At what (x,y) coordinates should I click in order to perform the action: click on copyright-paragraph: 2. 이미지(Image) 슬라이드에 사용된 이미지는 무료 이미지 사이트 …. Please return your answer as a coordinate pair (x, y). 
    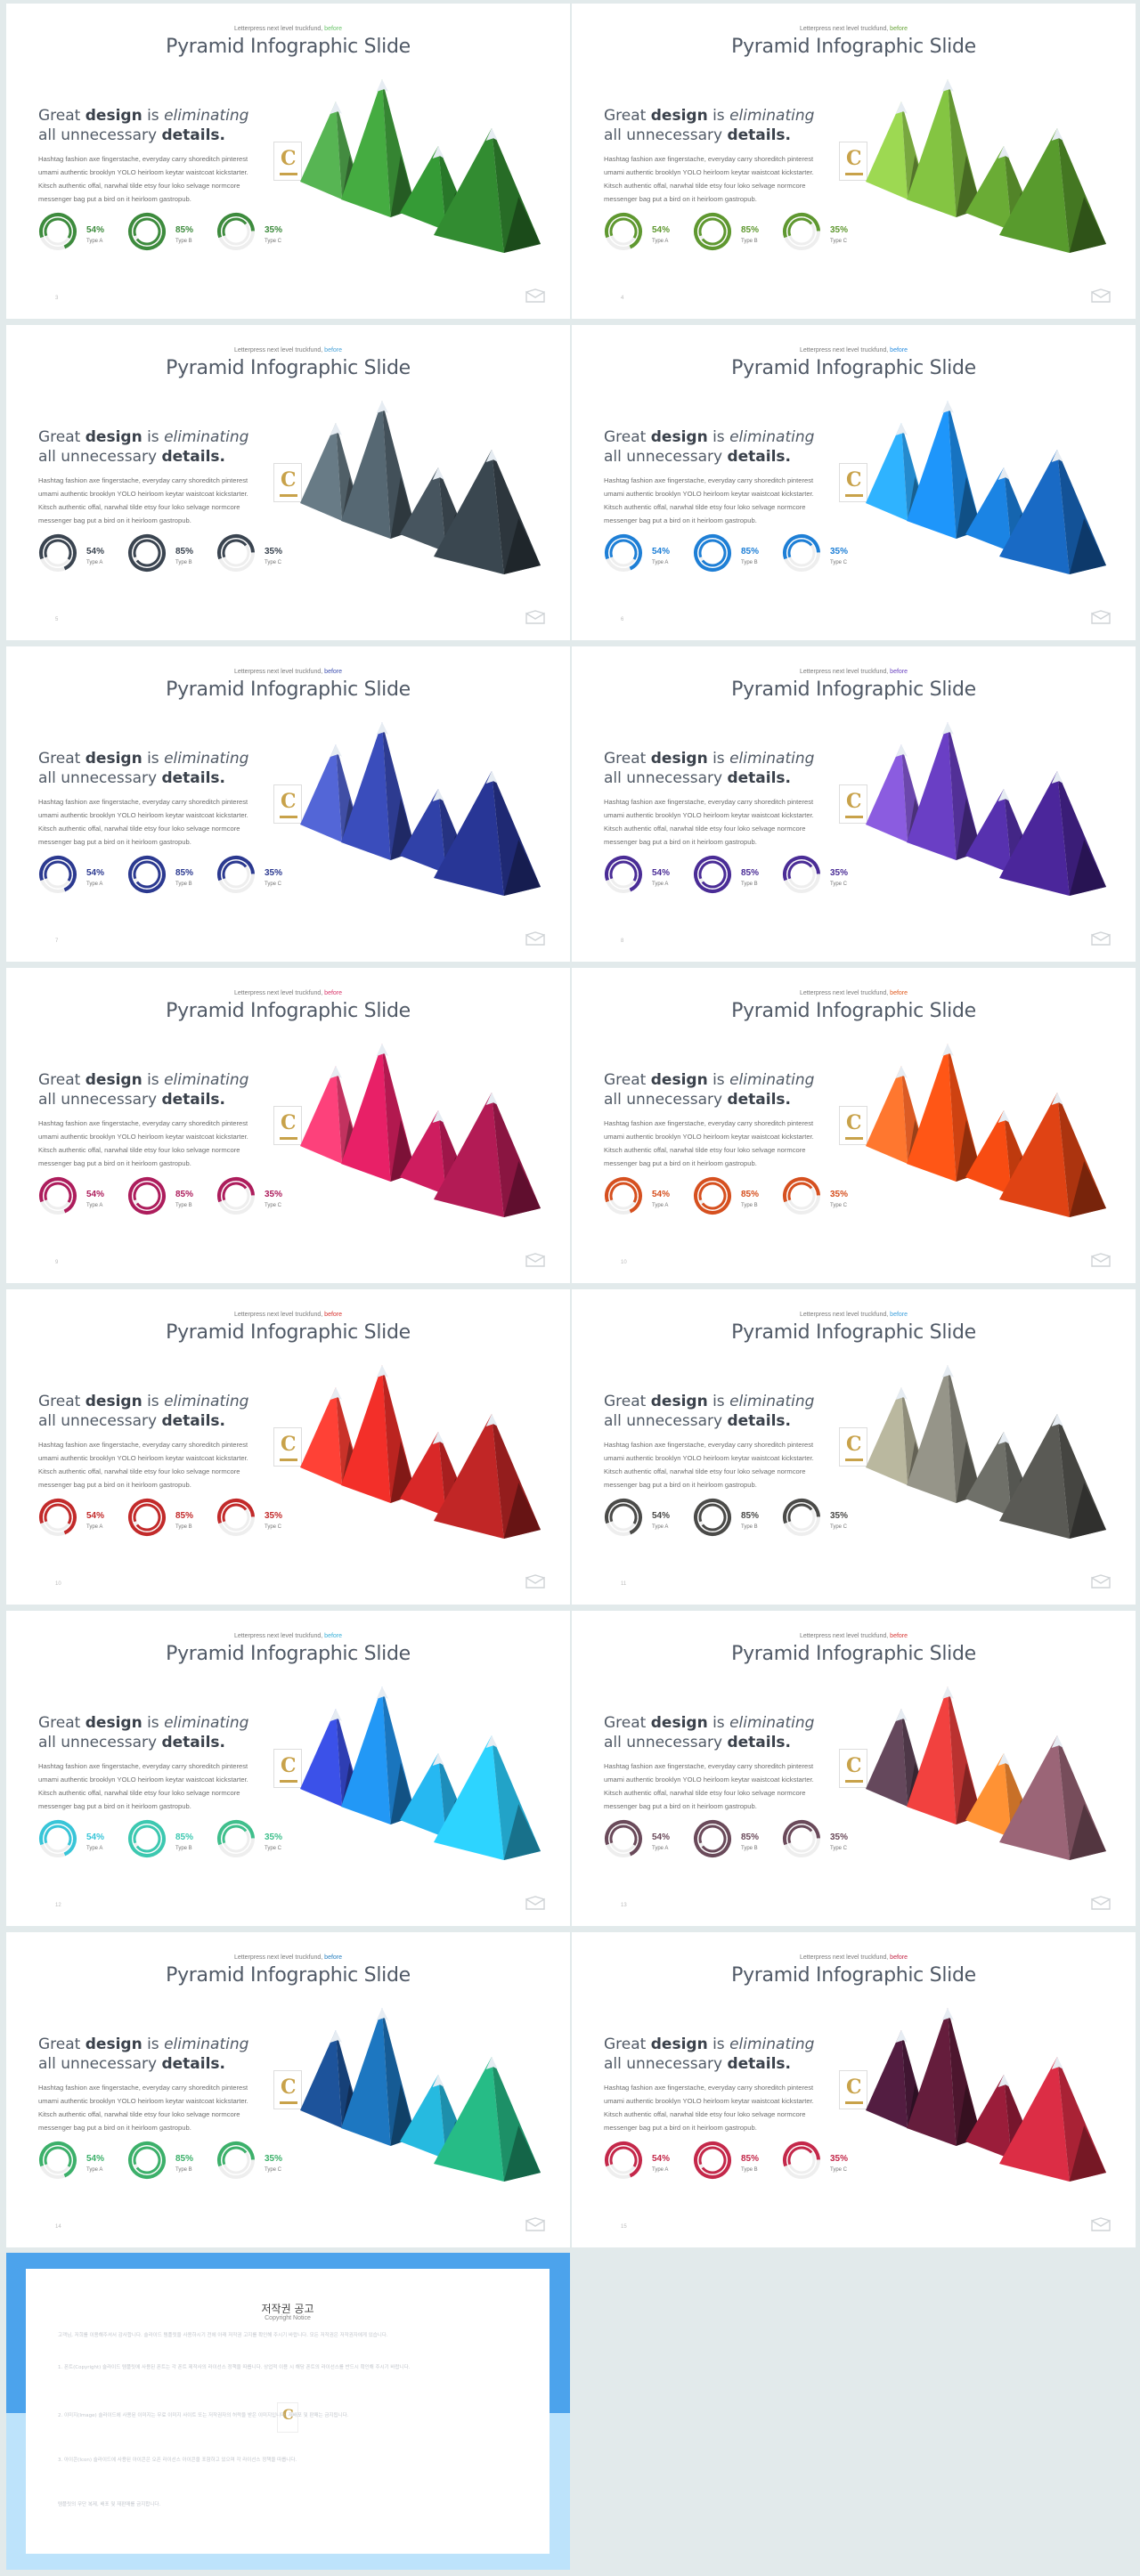
    Looking at the image, I should click on (203, 2415).